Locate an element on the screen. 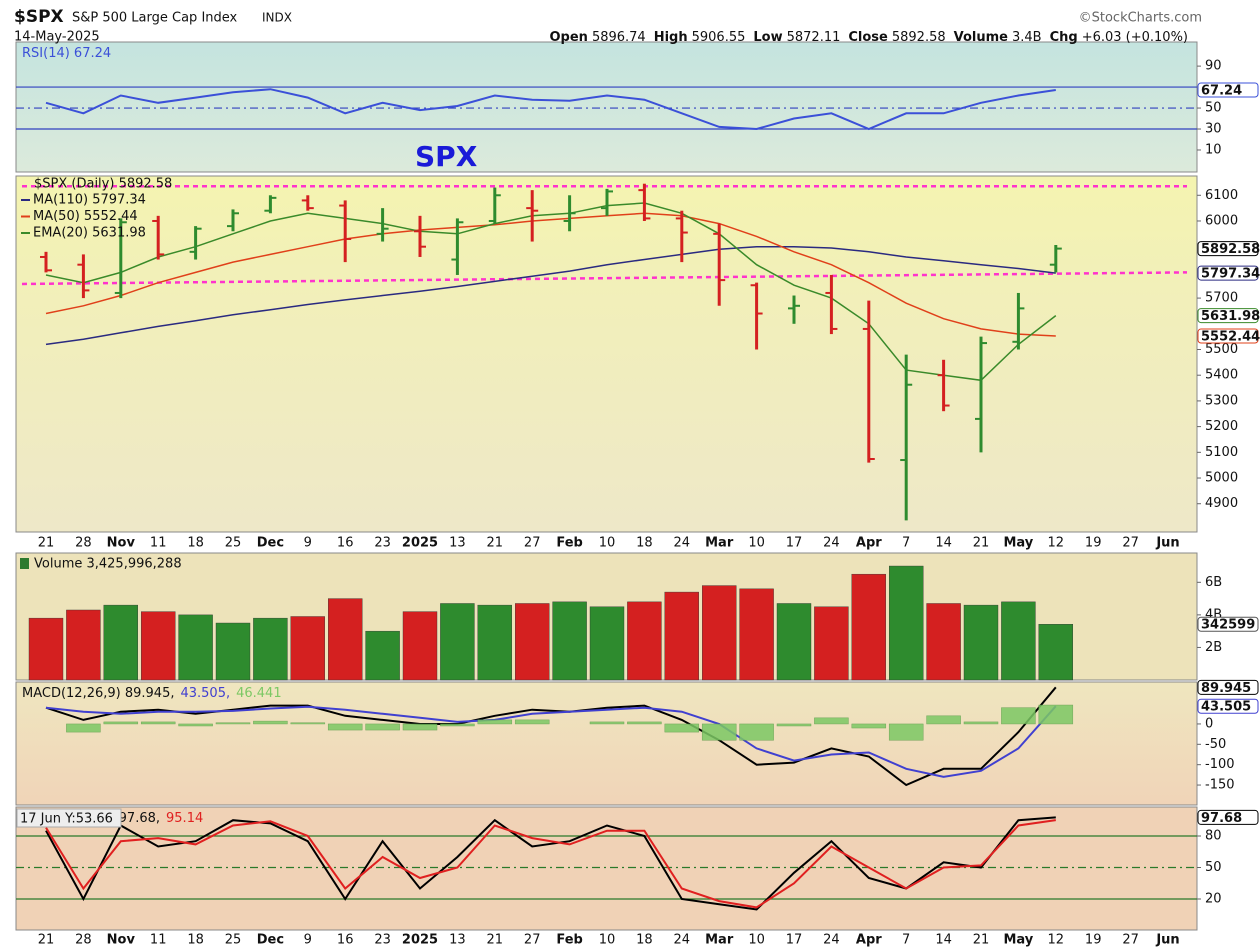 The height and width of the screenshot is (948, 1260). x-tick-label: 12 is located at coordinates (1056, 940).